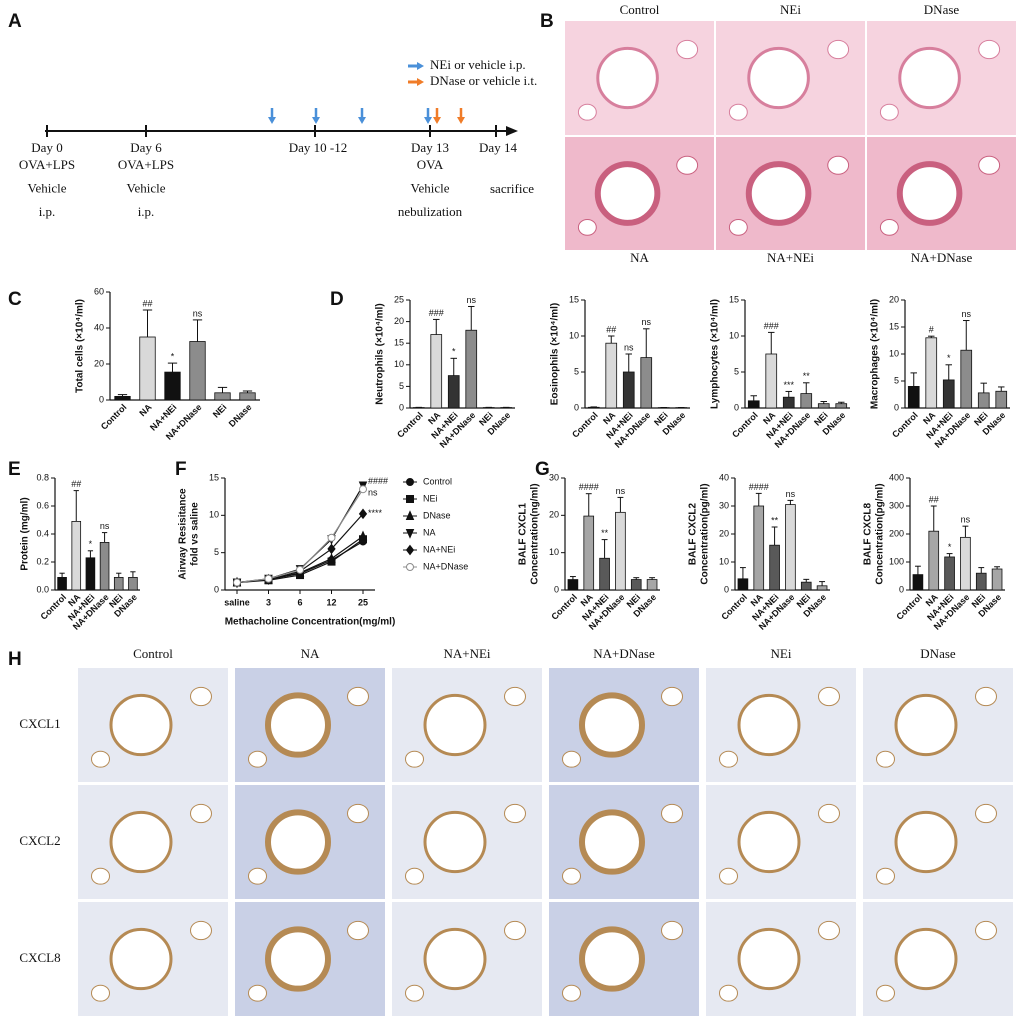  What do you see at coordinates (39, 723) in the screenshot?
I see `ihc-row-label: CXCL1` at bounding box center [39, 723].